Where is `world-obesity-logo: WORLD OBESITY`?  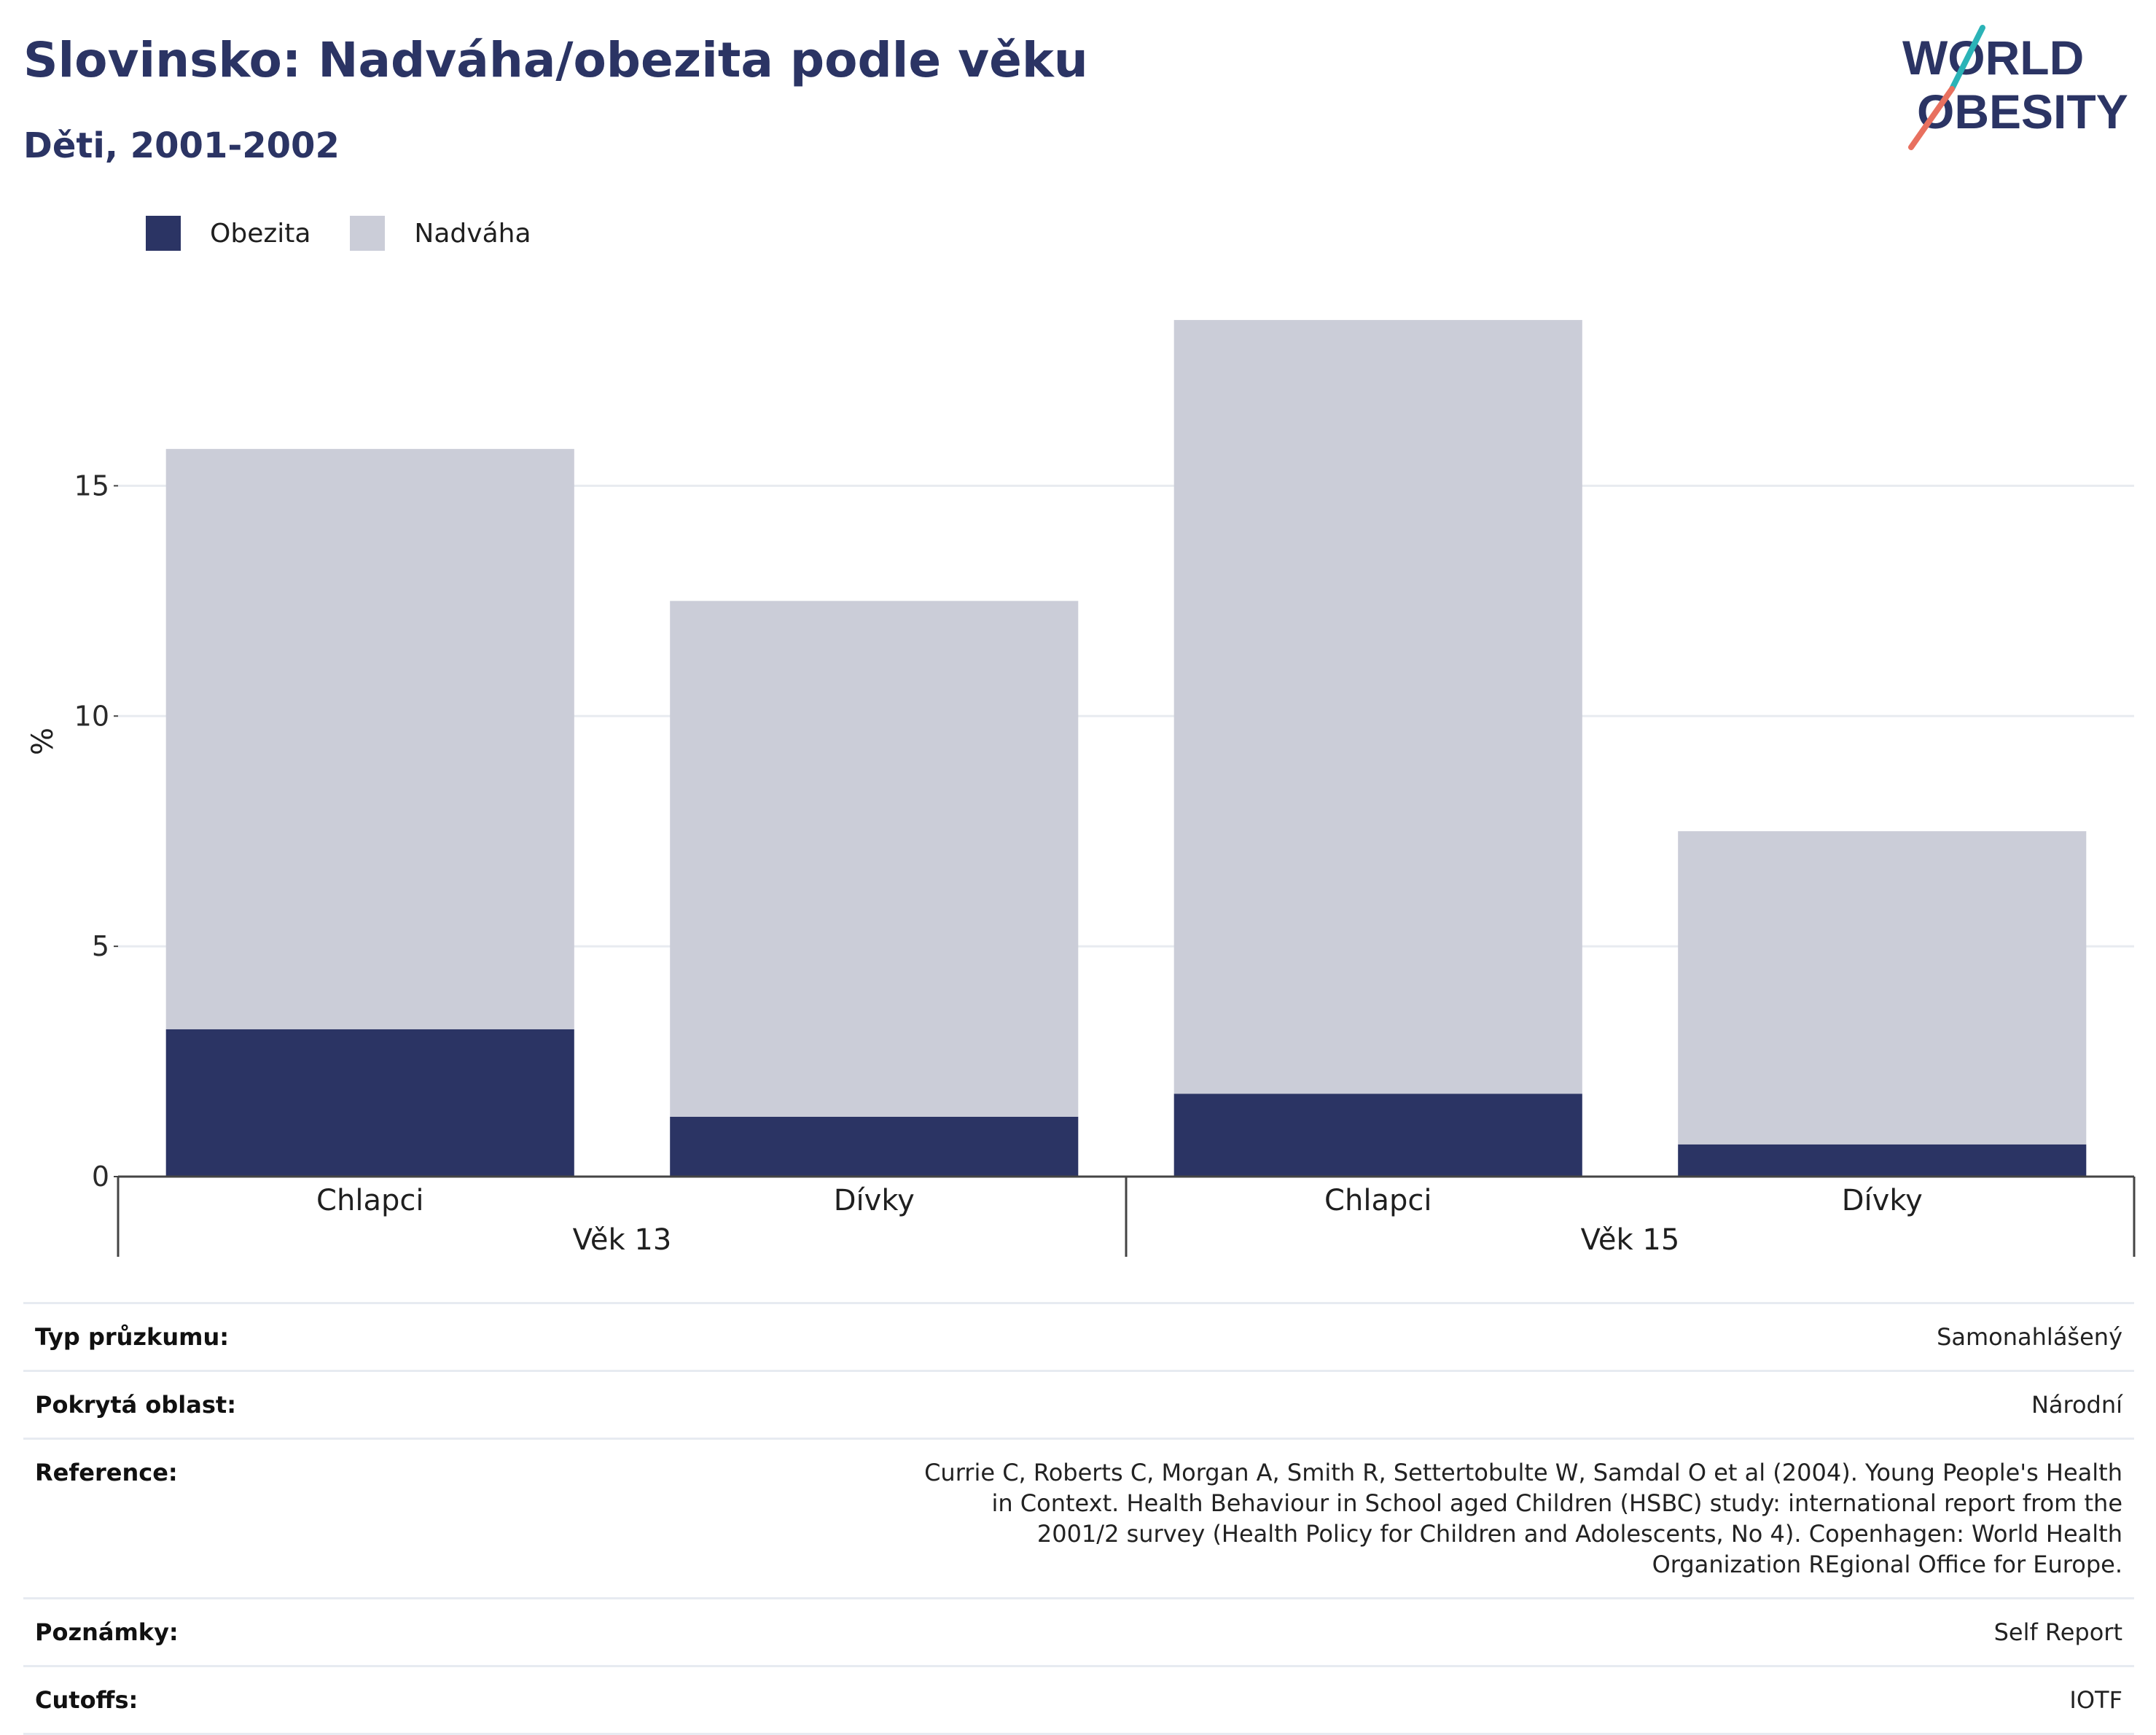 world-obesity-logo: WORLD OBESITY is located at coordinates (2015, 87).